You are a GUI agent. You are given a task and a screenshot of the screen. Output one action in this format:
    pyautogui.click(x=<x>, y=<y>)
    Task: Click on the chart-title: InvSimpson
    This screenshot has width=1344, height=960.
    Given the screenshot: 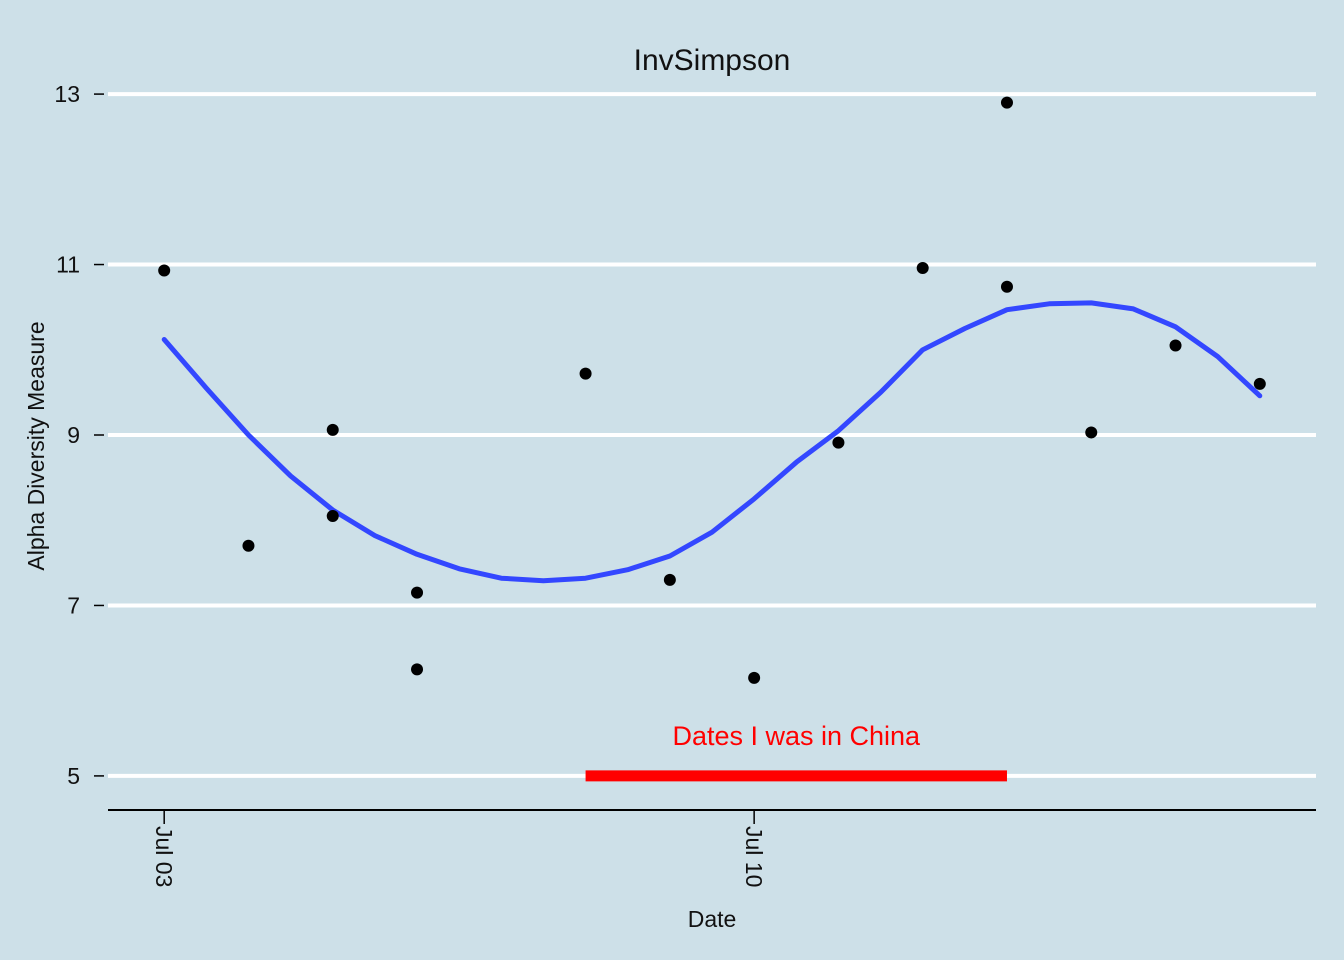 What is the action you would take?
    pyautogui.click(x=712, y=60)
    